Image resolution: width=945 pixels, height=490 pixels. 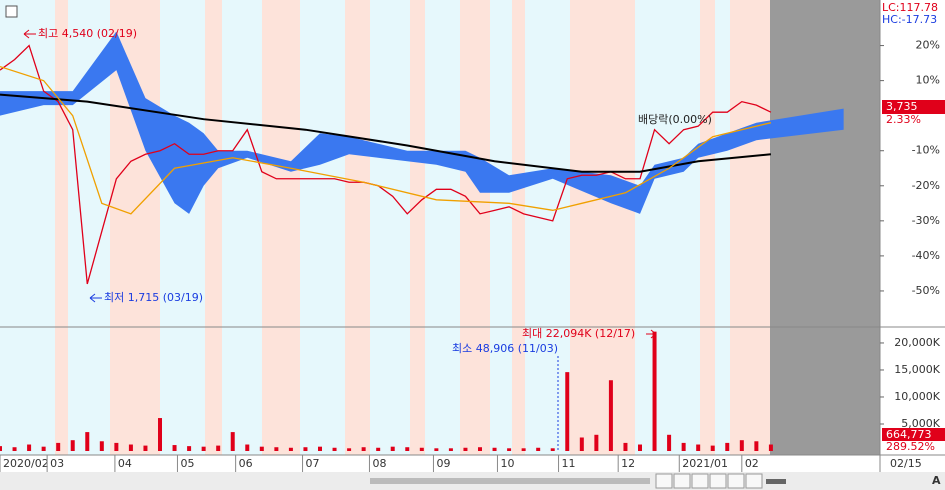 I want to click on future-area, so click(x=825, y=227).